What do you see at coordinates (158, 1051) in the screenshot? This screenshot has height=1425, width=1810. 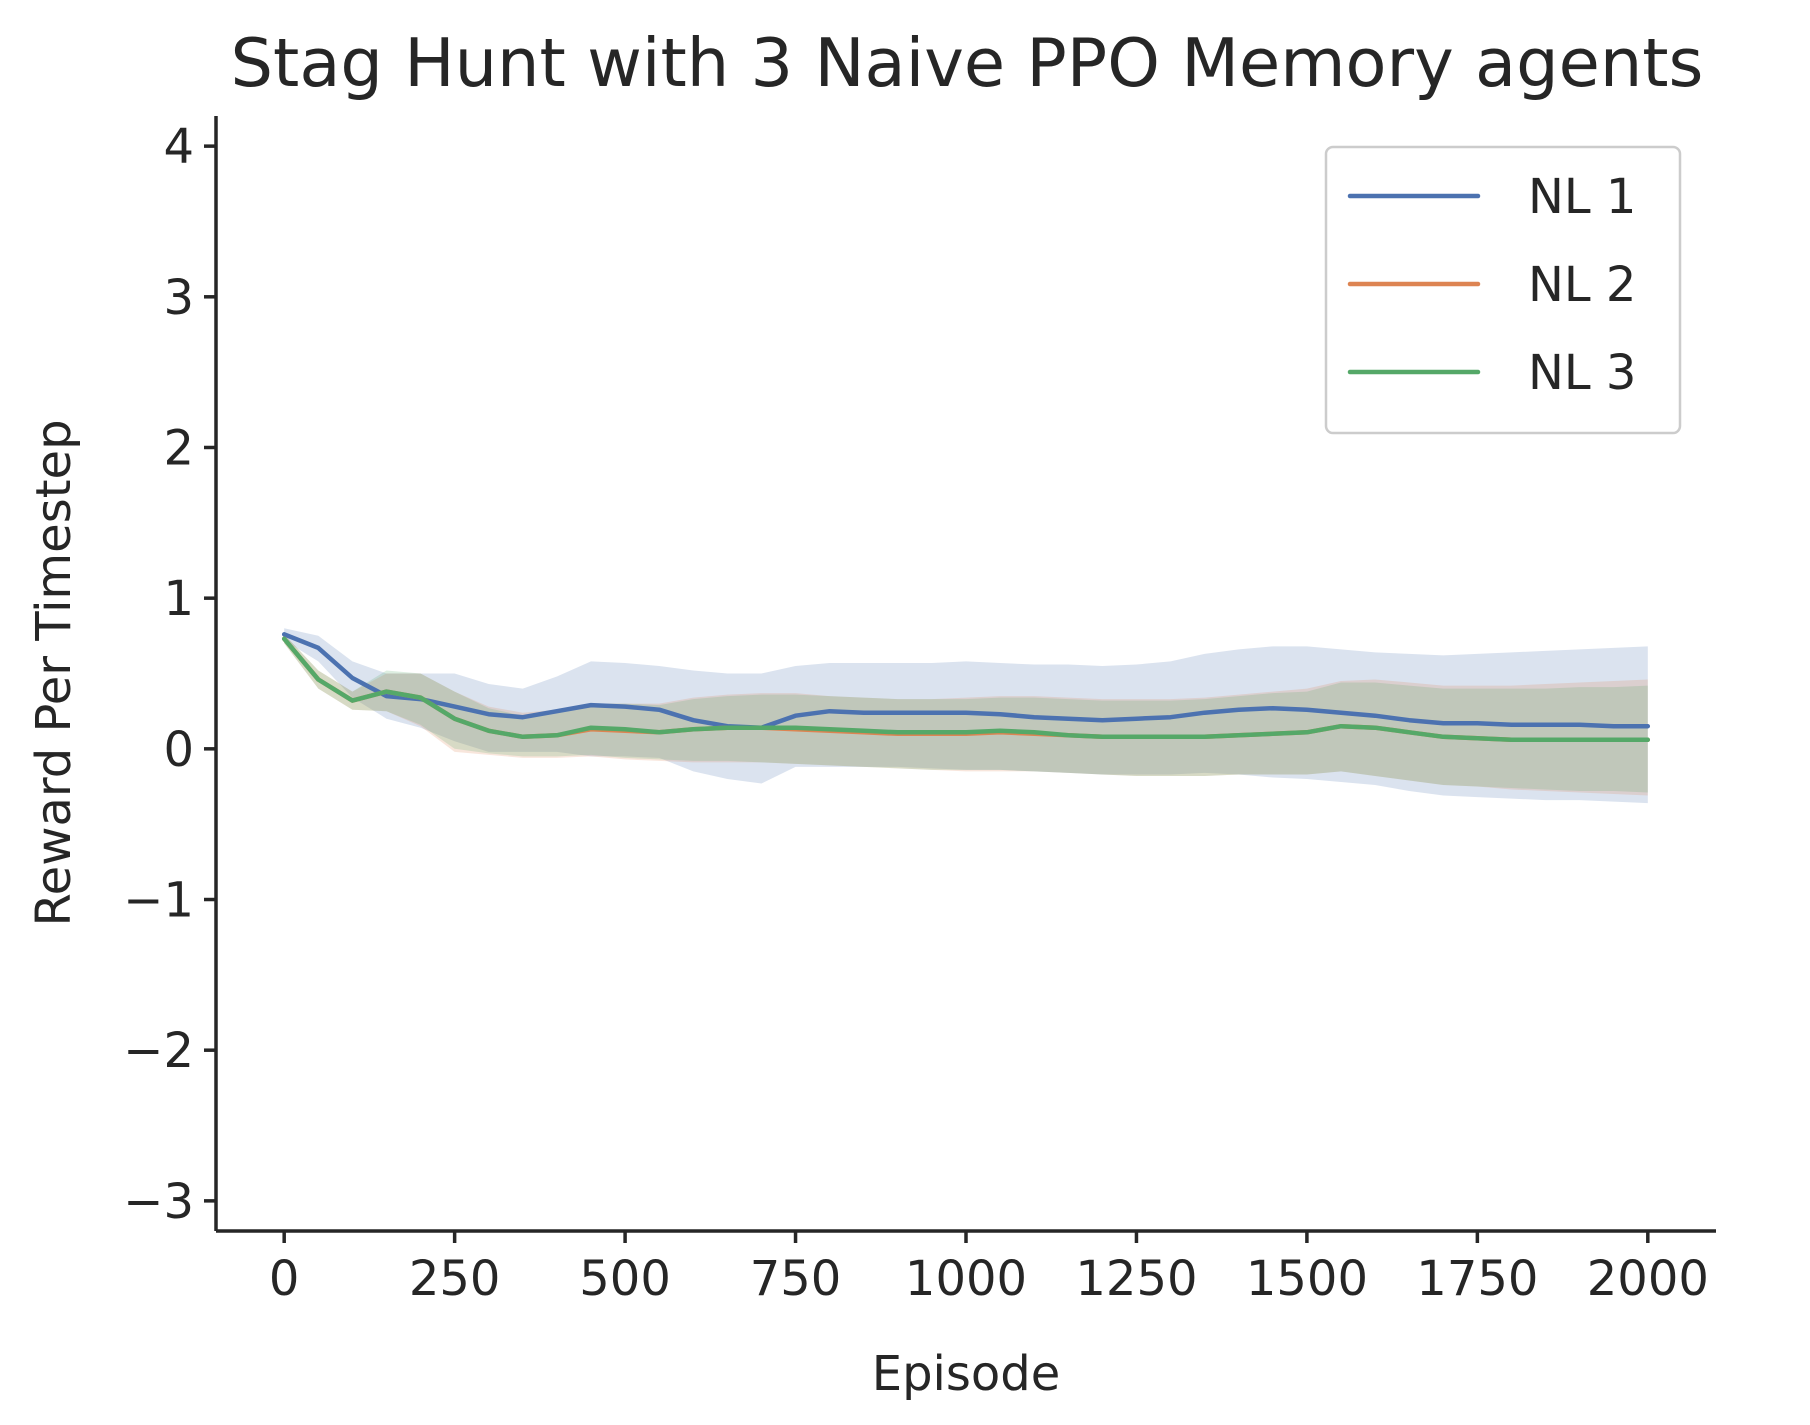 I see `y-tick-label: −2` at bounding box center [158, 1051].